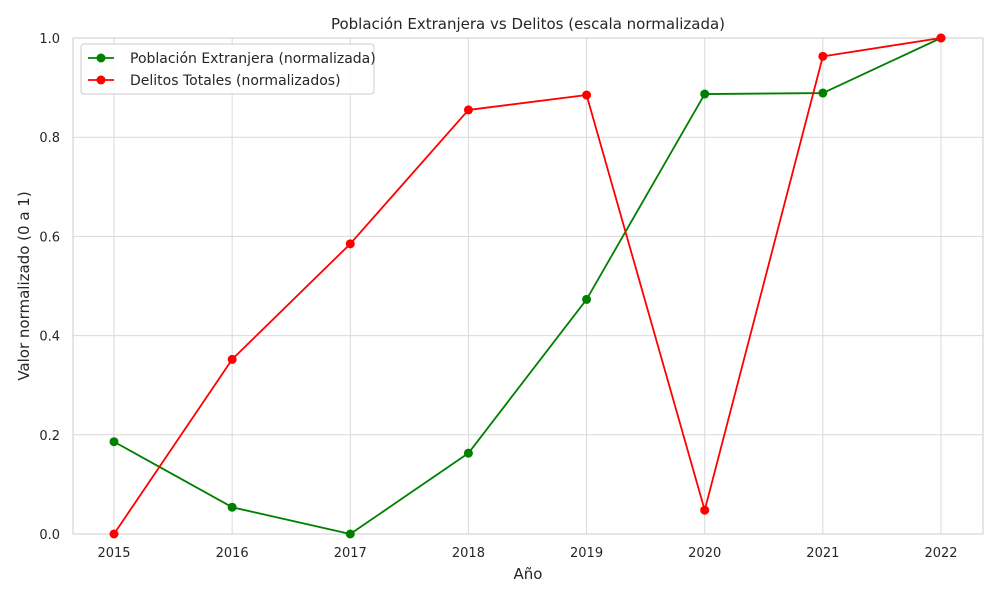  I want to click on x-tick-labels: 2015 2016 2017 2018 2019 2020 2021 2022, so click(527, 553).